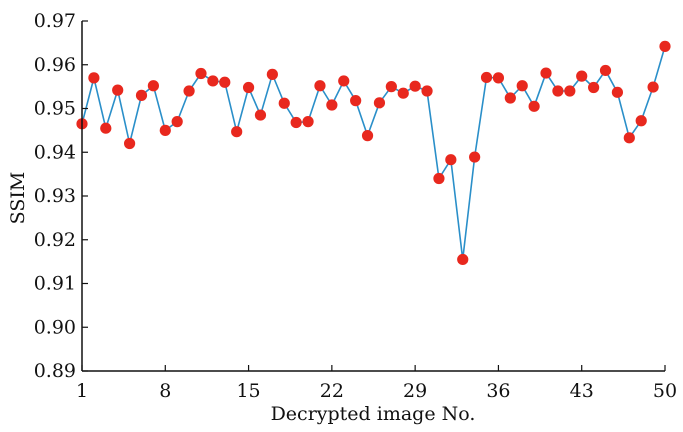 Image resolution: width=683 pixels, height=432 pixels. Describe the element at coordinates (55, 371) in the screenshot. I see `y-tick-label: 0.89` at that location.